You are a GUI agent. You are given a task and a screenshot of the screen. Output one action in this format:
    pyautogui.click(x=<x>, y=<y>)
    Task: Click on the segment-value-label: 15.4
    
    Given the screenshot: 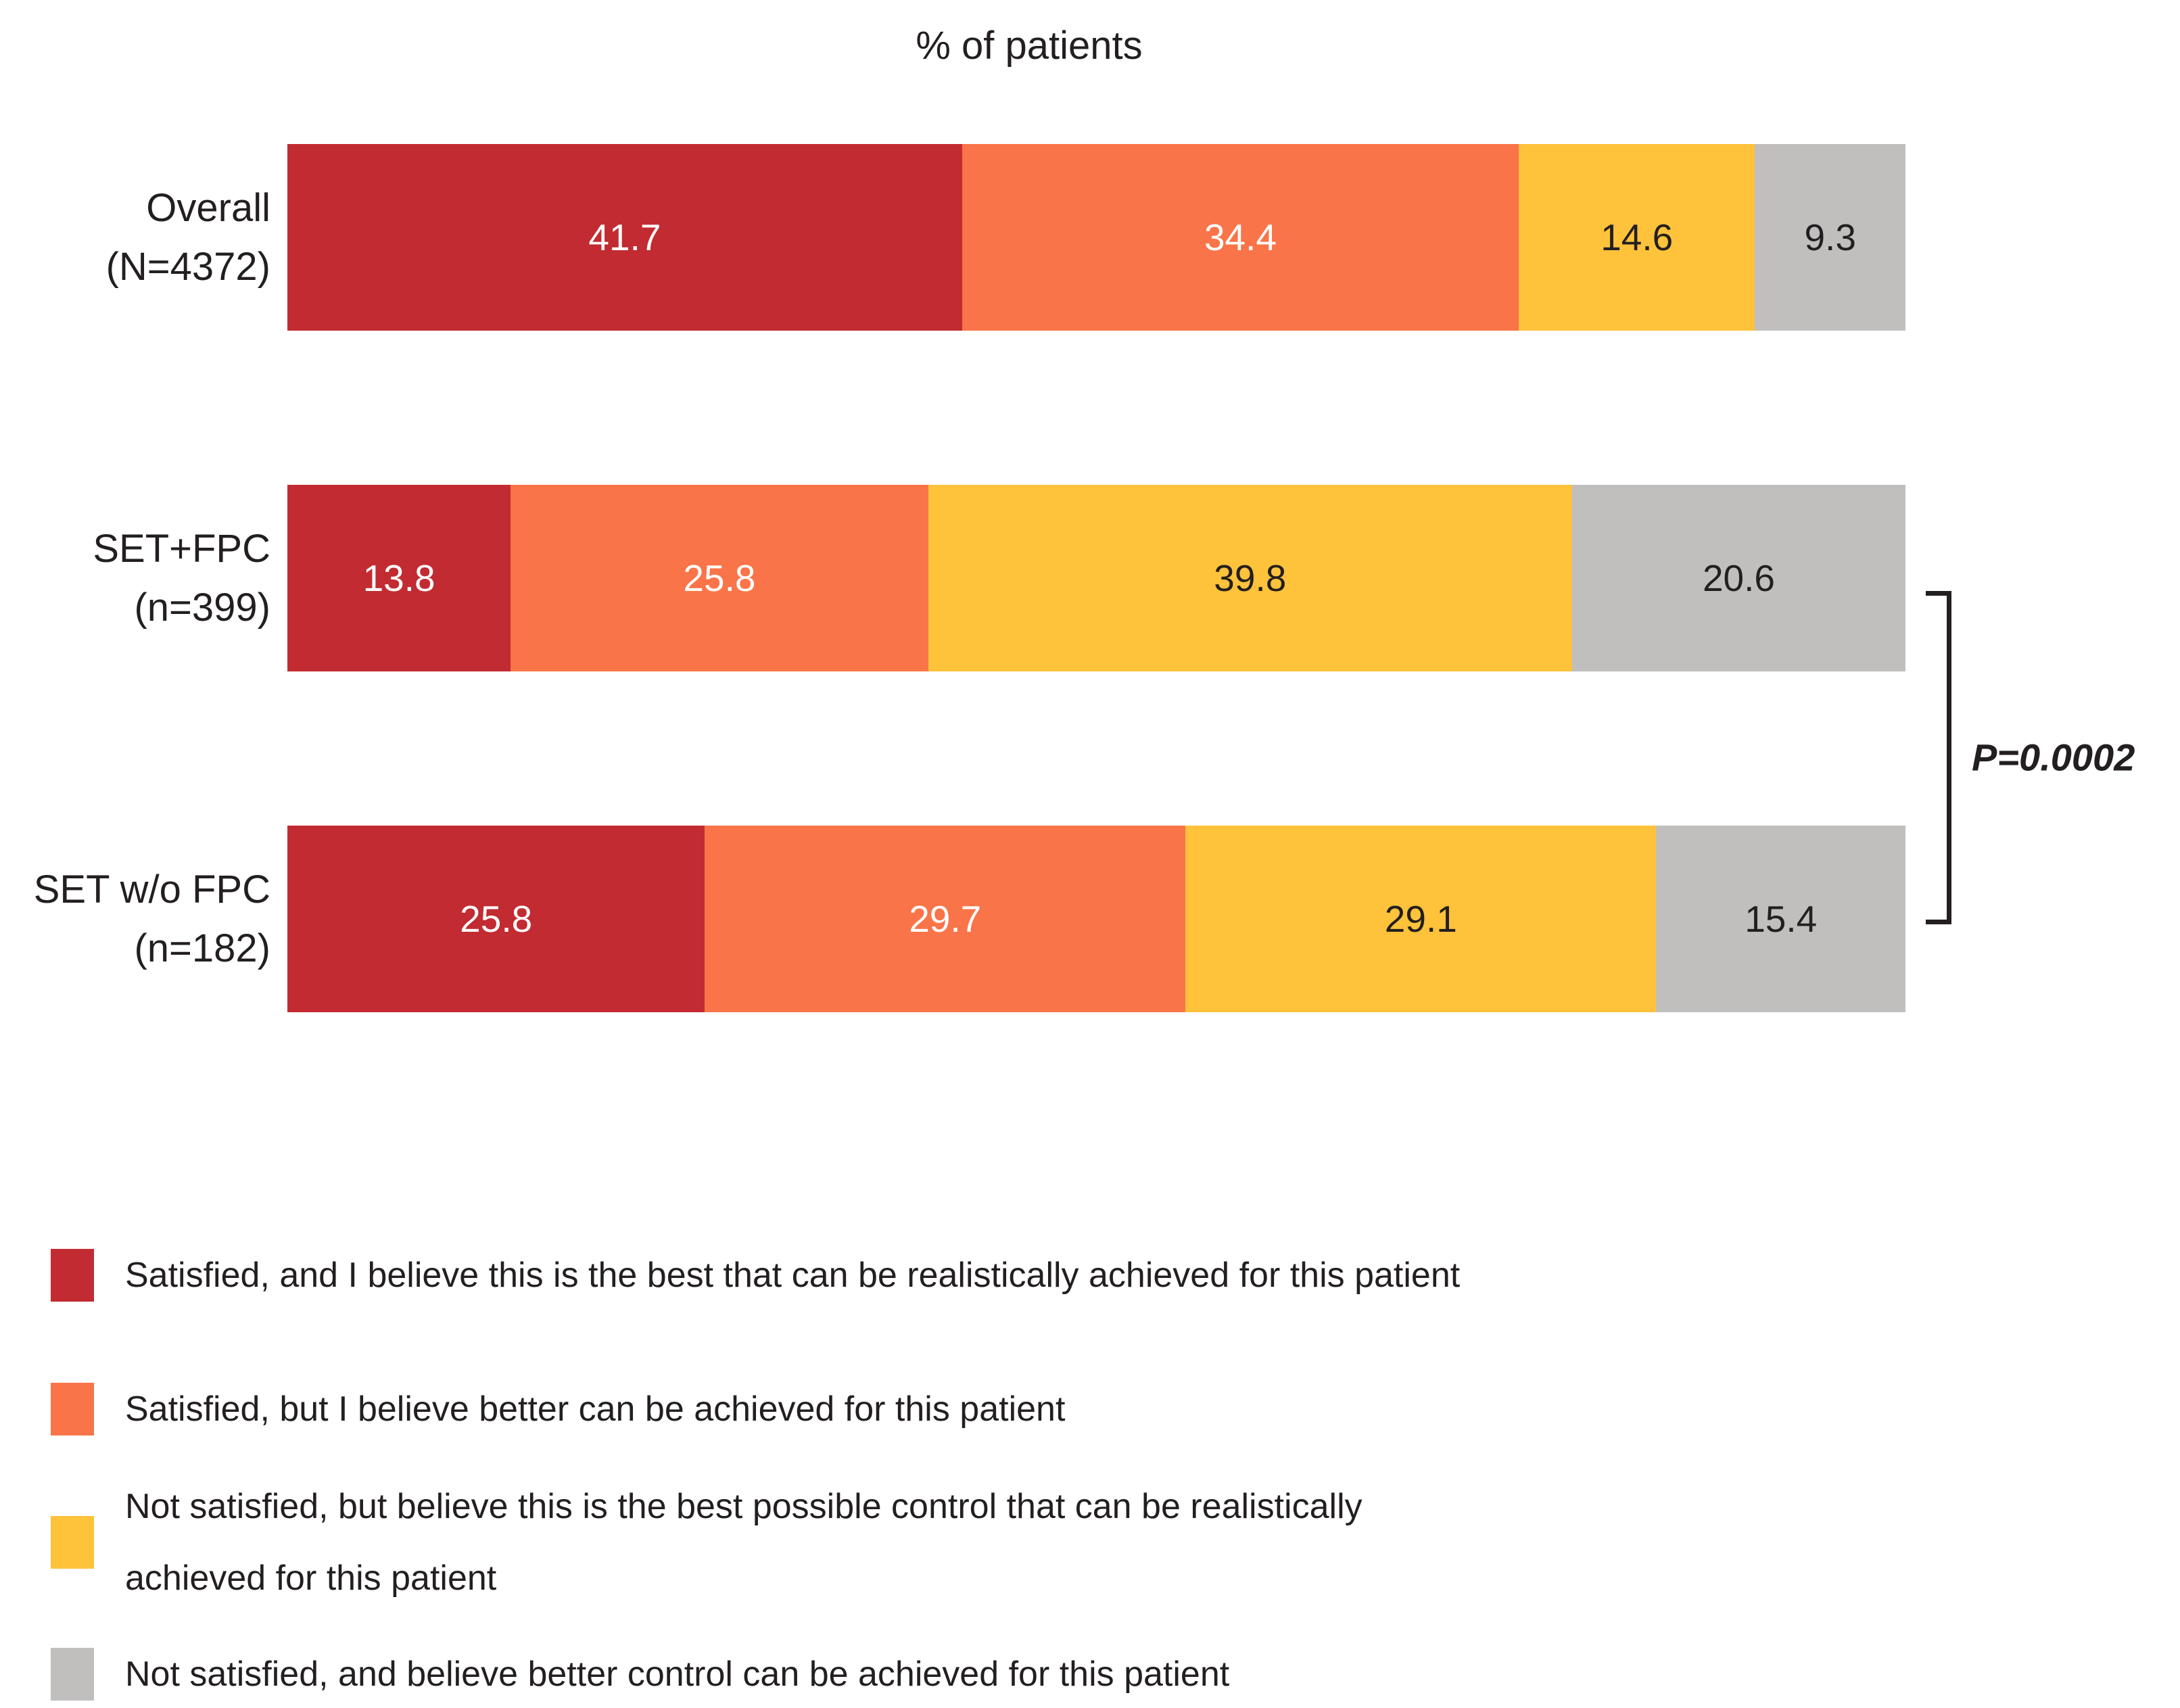 What is the action you would take?
    pyautogui.click(x=1781, y=919)
    